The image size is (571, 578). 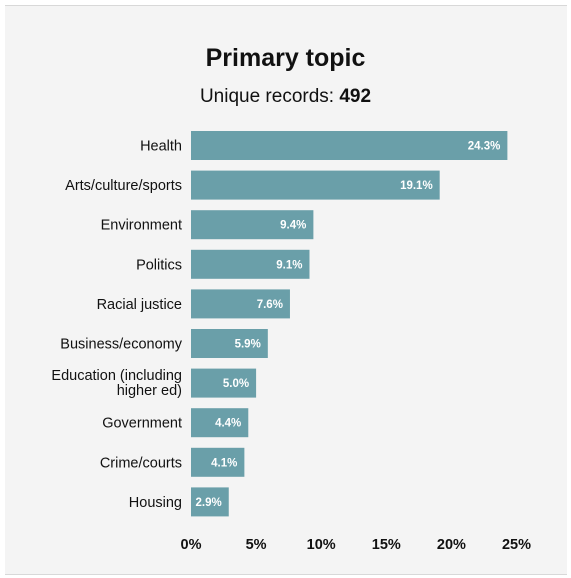 I want to click on category-label: Government, so click(x=142, y=424).